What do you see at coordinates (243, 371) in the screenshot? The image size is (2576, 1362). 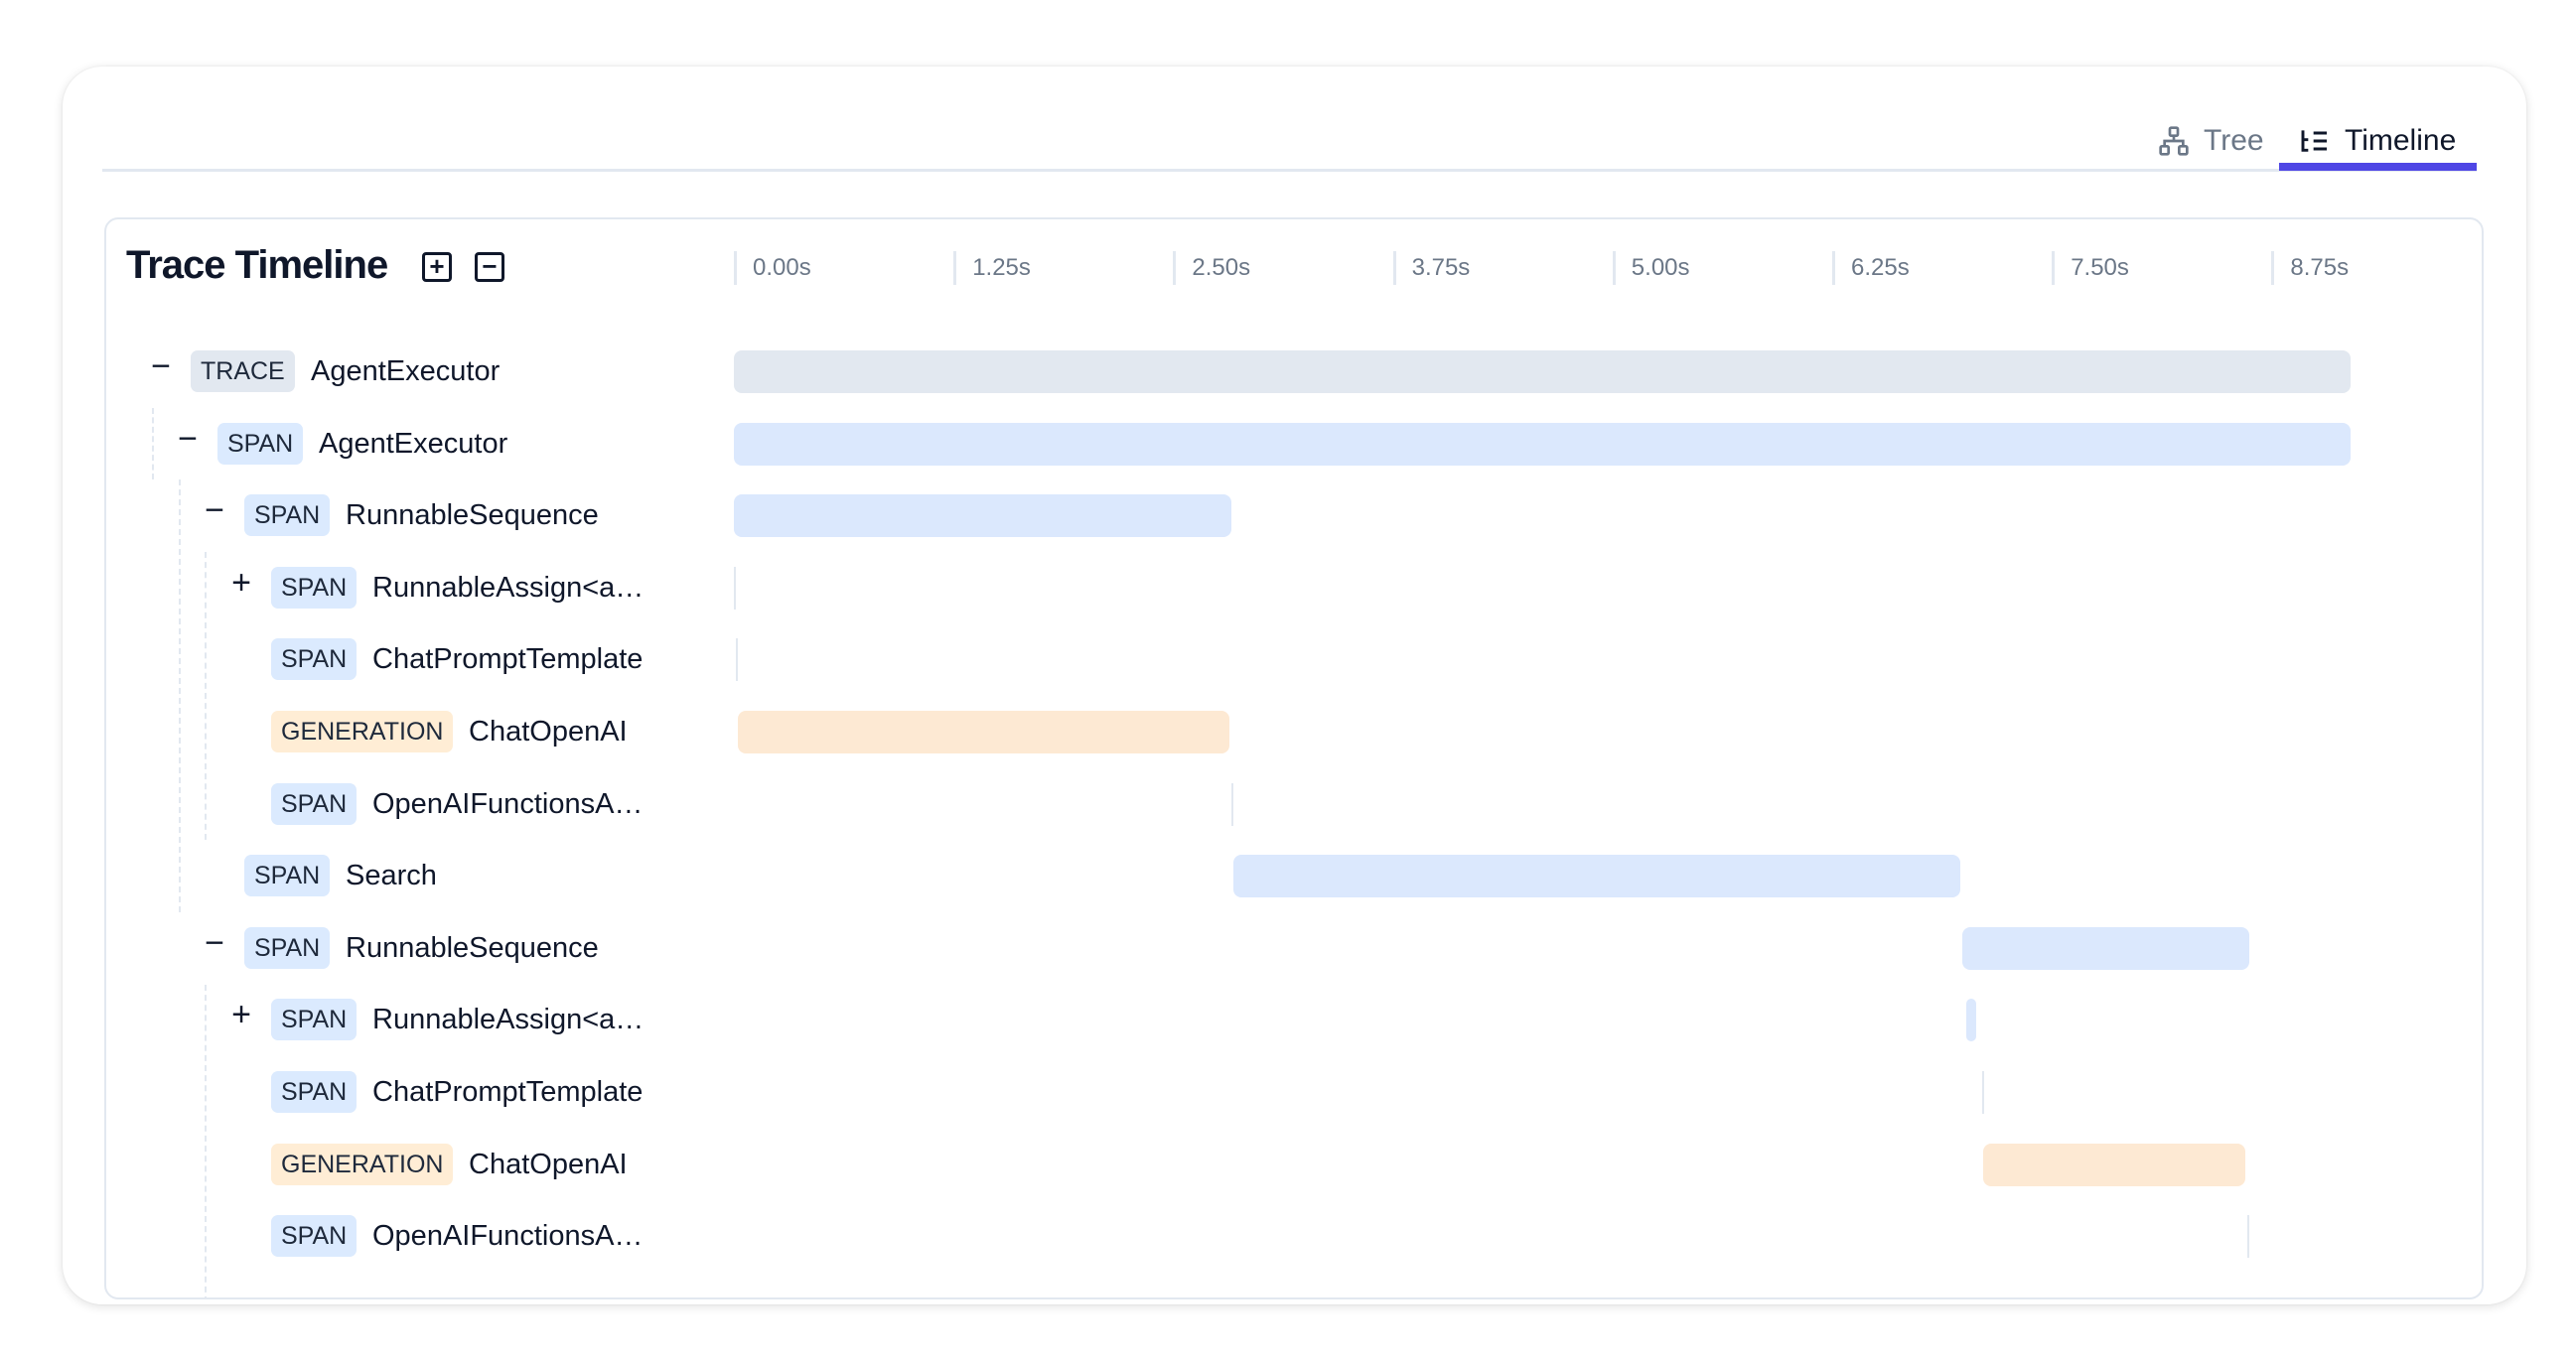 I see `type-badge: TRACE` at bounding box center [243, 371].